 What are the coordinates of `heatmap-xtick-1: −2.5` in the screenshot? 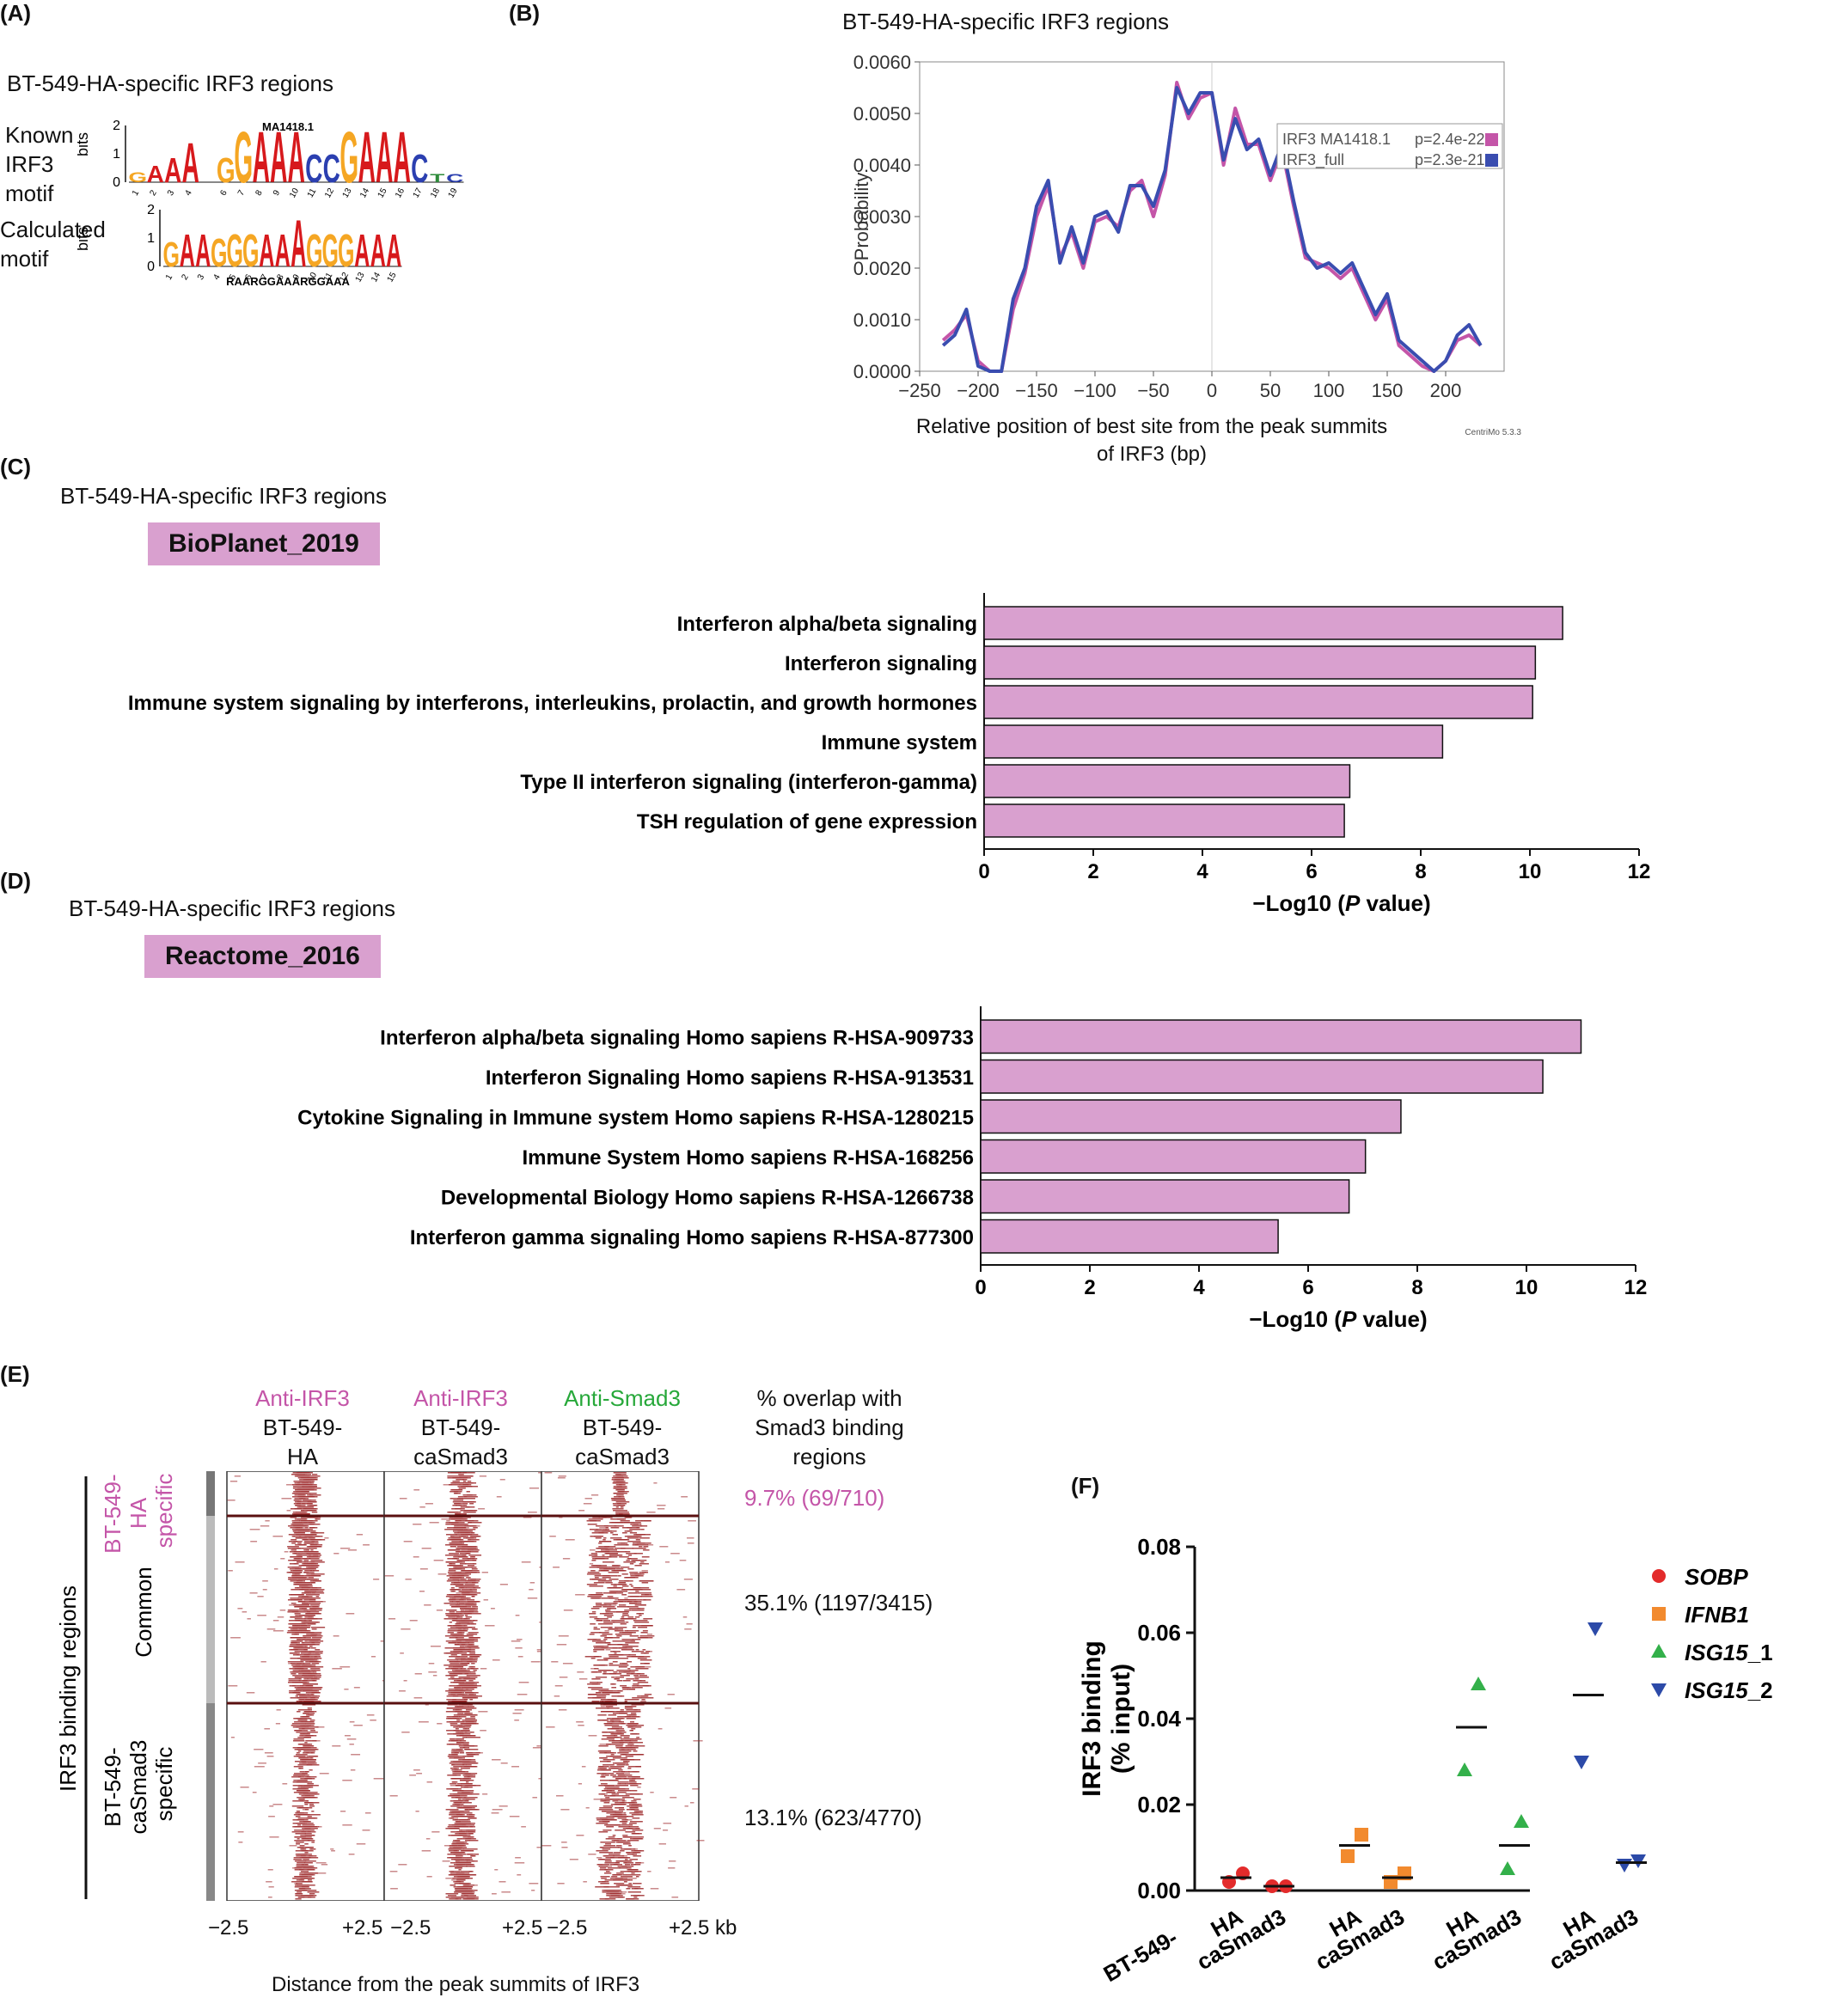 It's located at (228, 1928).